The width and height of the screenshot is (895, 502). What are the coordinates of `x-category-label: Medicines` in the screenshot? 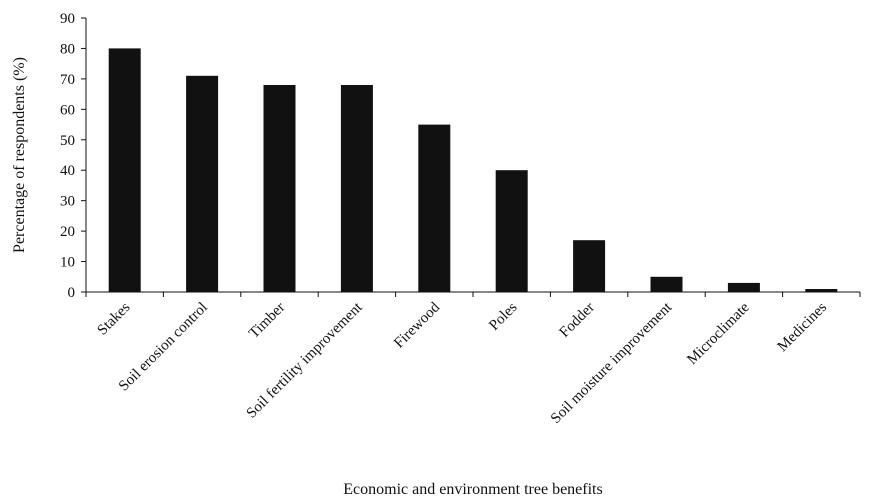 It's located at (803, 327).